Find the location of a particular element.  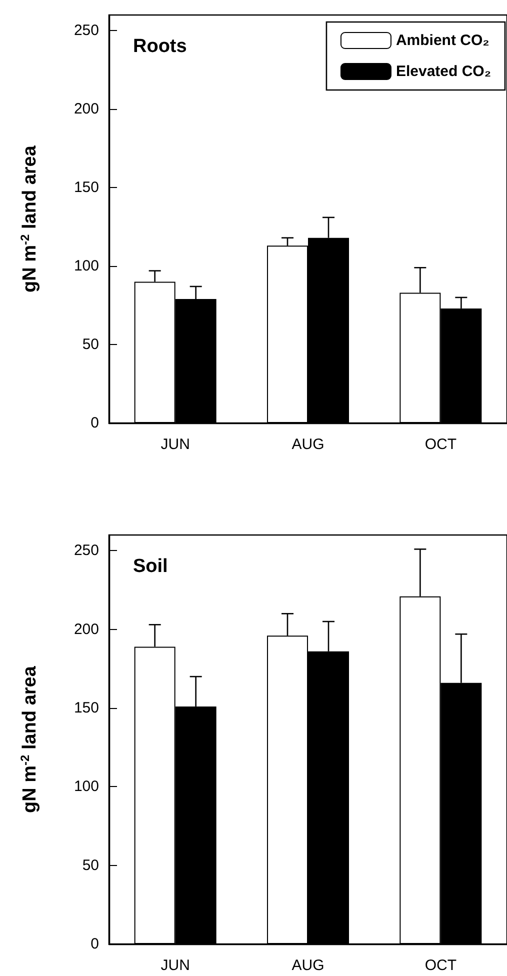

legend-label: Ambient CO₂ is located at coordinates (443, 40).